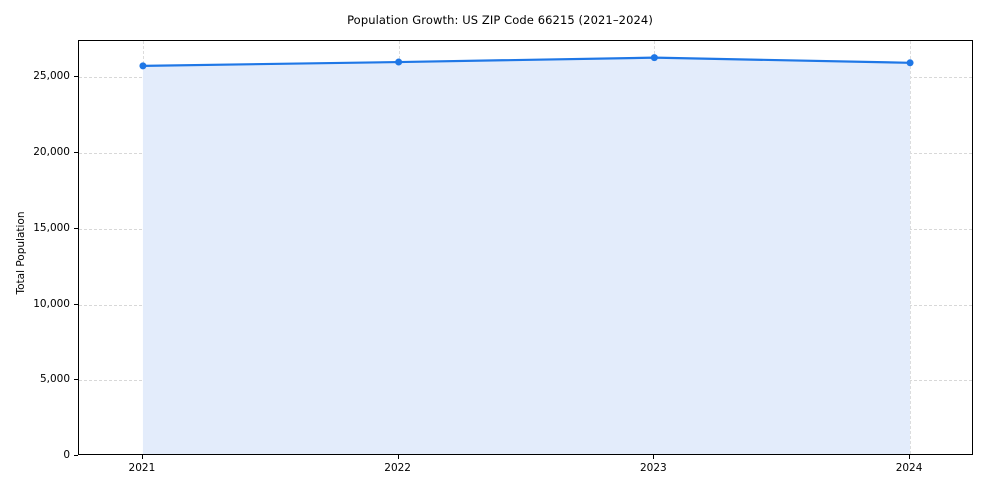  I want to click on line-path, so click(526, 61).